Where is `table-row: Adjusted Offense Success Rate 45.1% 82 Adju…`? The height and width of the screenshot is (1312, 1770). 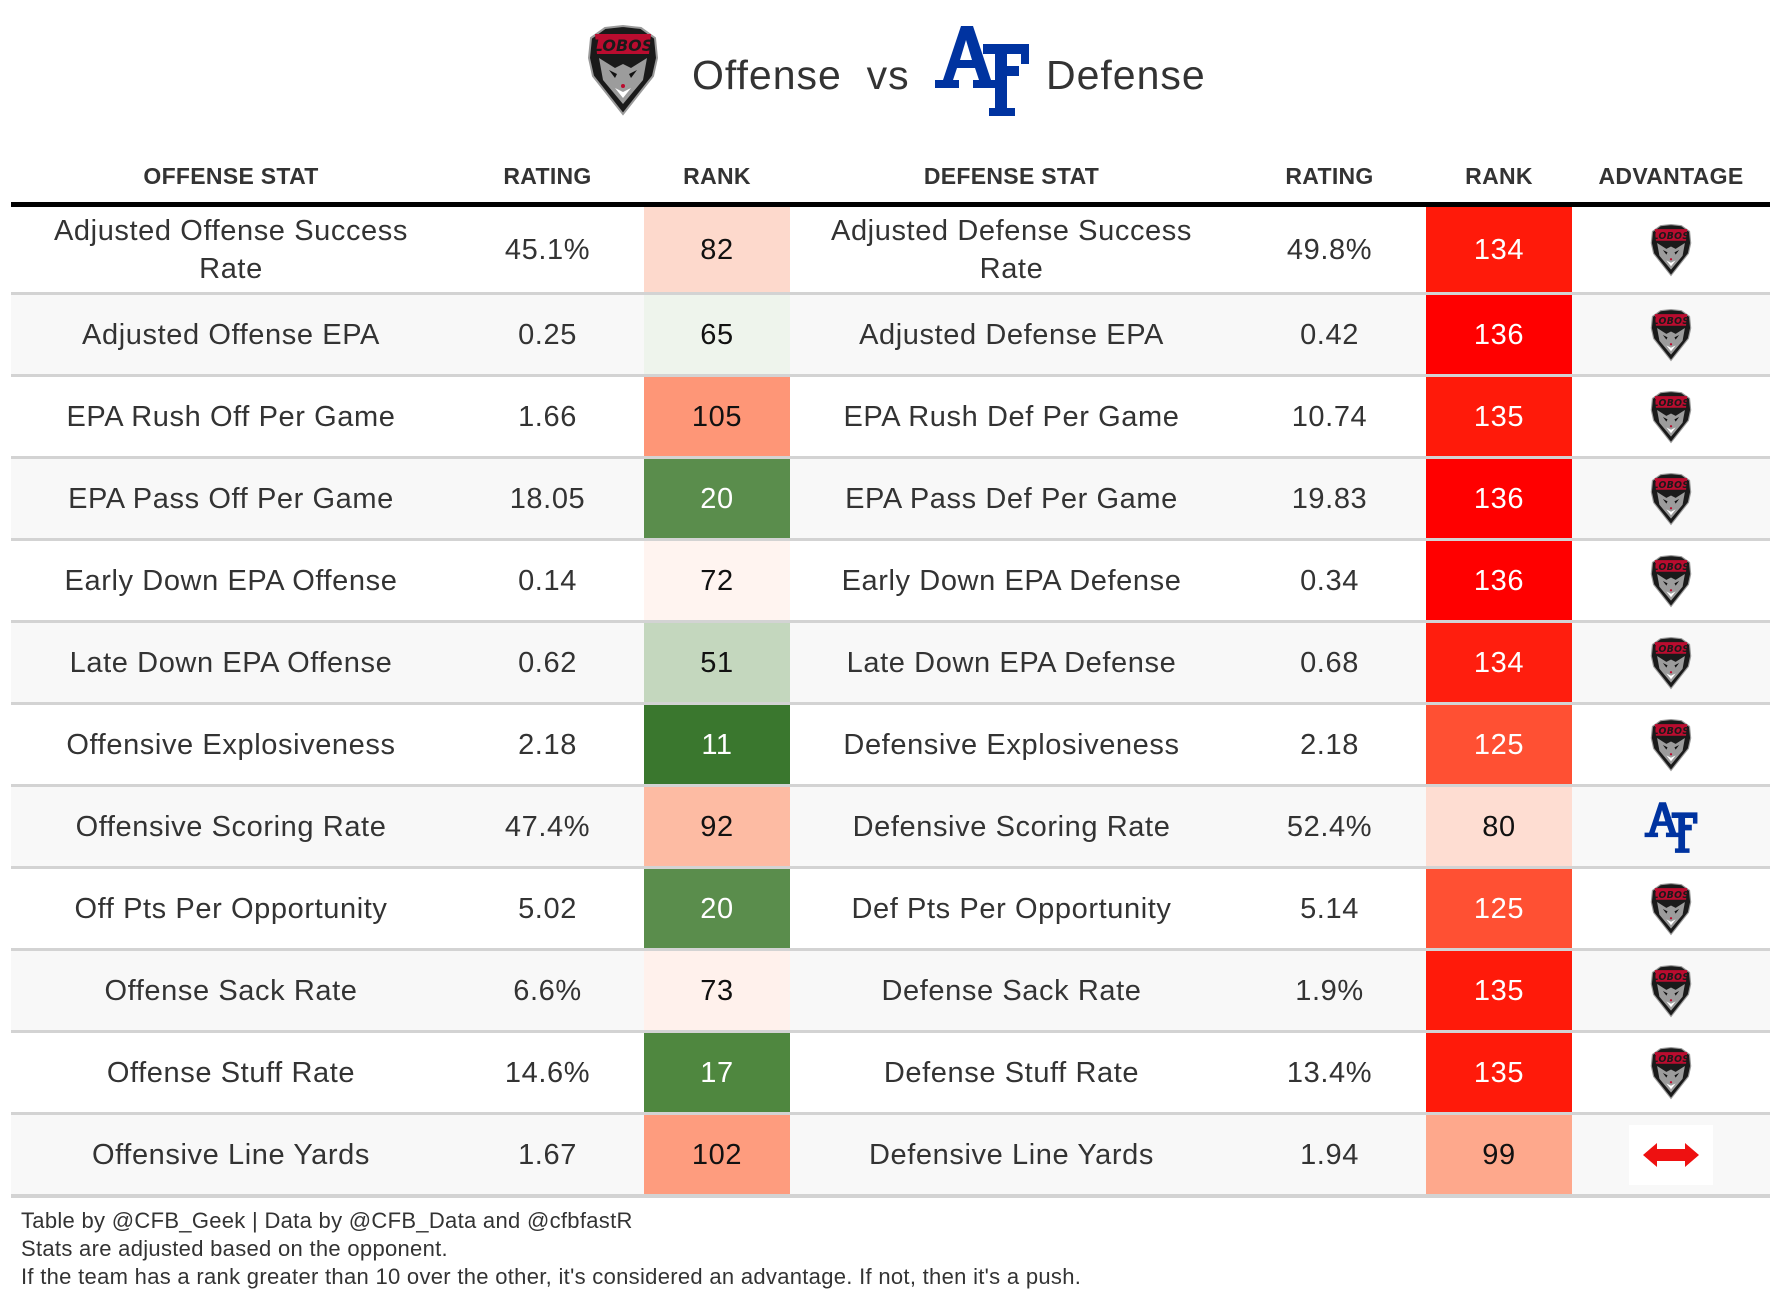 table-row: Adjusted Offense Success Rate 45.1% 82 Adju… is located at coordinates (890, 251).